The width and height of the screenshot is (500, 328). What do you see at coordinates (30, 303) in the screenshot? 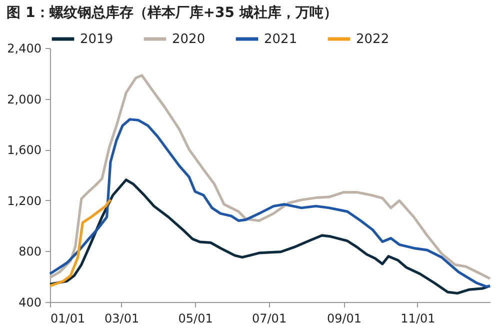
I see `y-tick-label: 400` at bounding box center [30, 303].